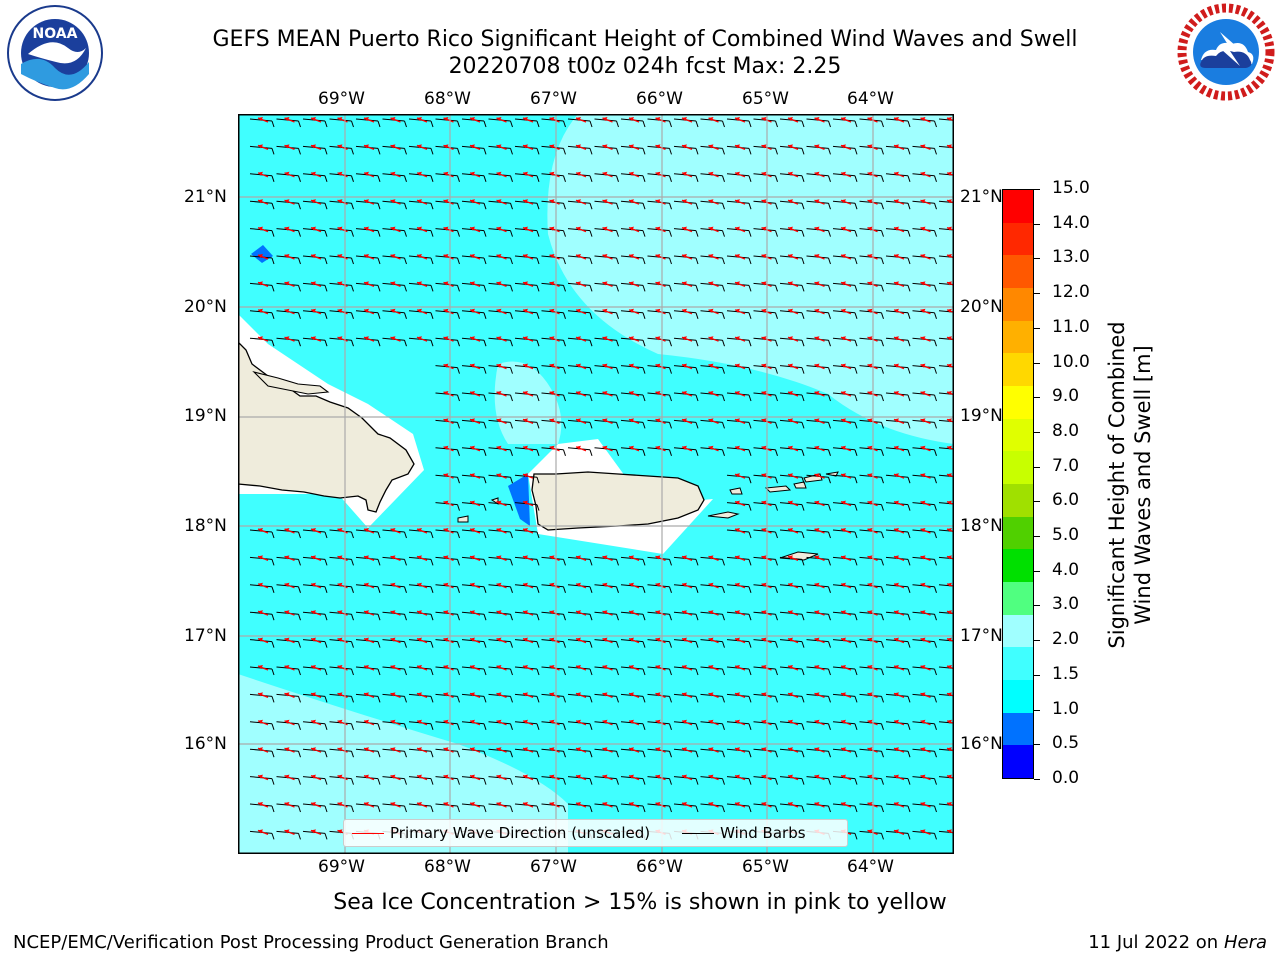  Describe the element at coordinates (447, 867) in the screenshot. I see `lon-label-bottom: 68°W` at that location.